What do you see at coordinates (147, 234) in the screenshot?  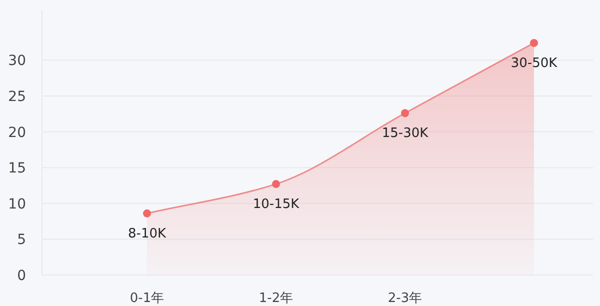 I see `data-label: 8-10K` at bounding box center [147, 234].